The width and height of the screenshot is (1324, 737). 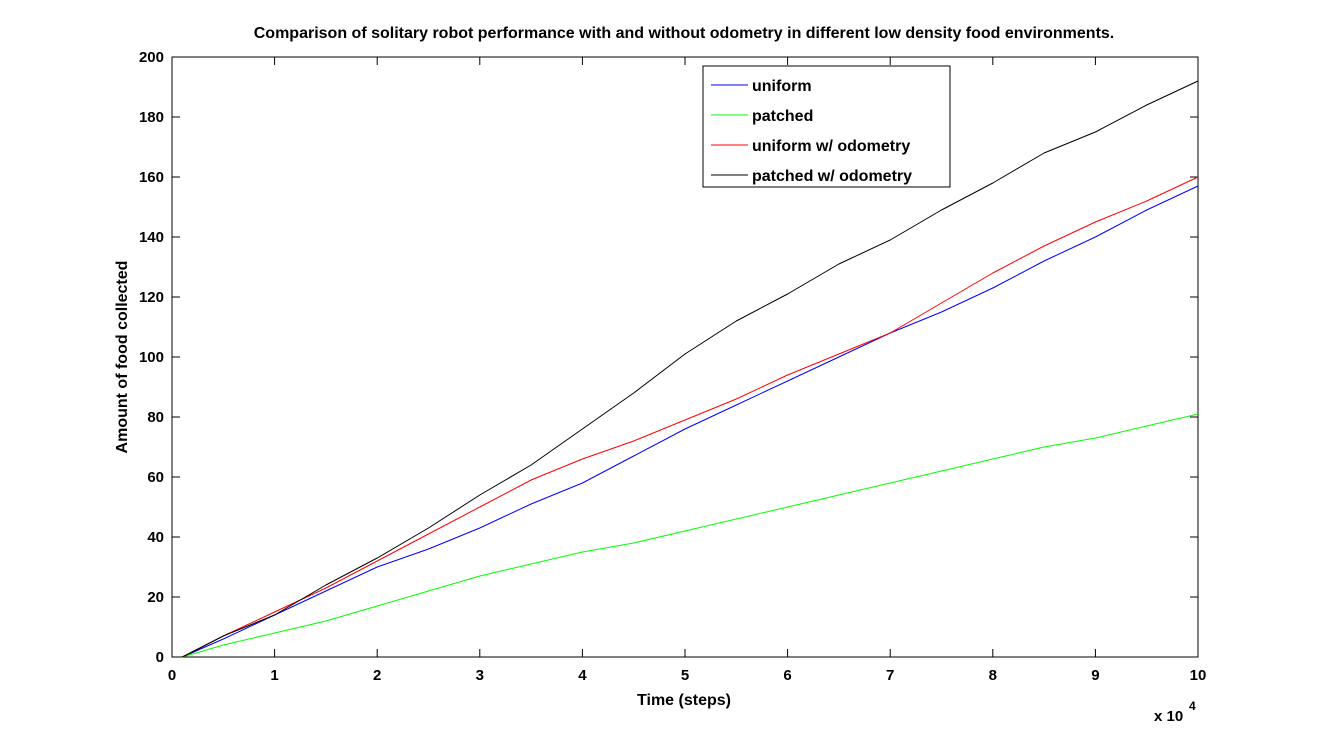 I want to click on y-tick-label: 100, so click(x=151, y=357).